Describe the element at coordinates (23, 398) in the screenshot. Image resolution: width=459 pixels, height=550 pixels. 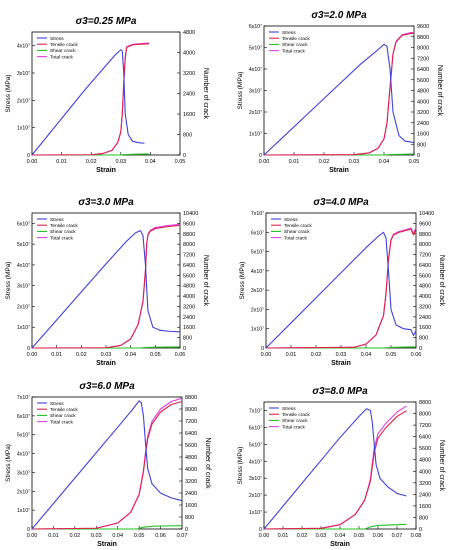
I see `y-tick-label: 7x10⁷` at that location.